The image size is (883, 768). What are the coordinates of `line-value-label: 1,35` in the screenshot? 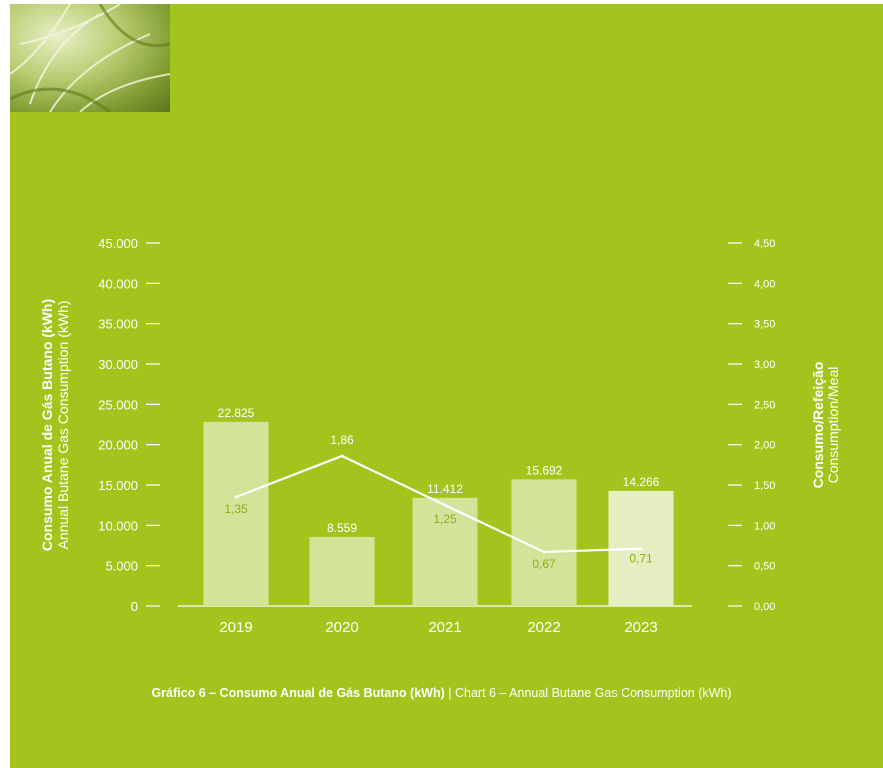 It's located at (236, 509).